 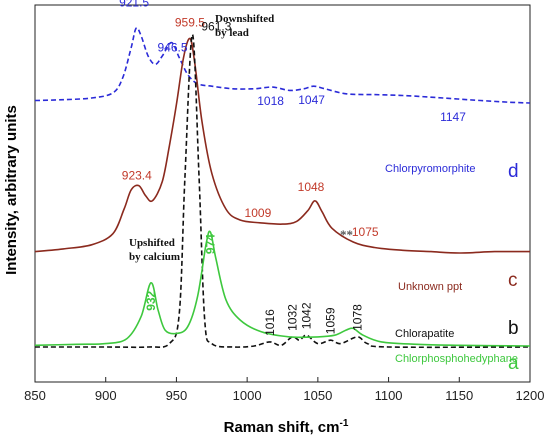 What do you see at coordinates (11, 190) in the screenshot?
I see `y-axis-title: Intensity, arbitrary units` at bounding box center [11, 190].